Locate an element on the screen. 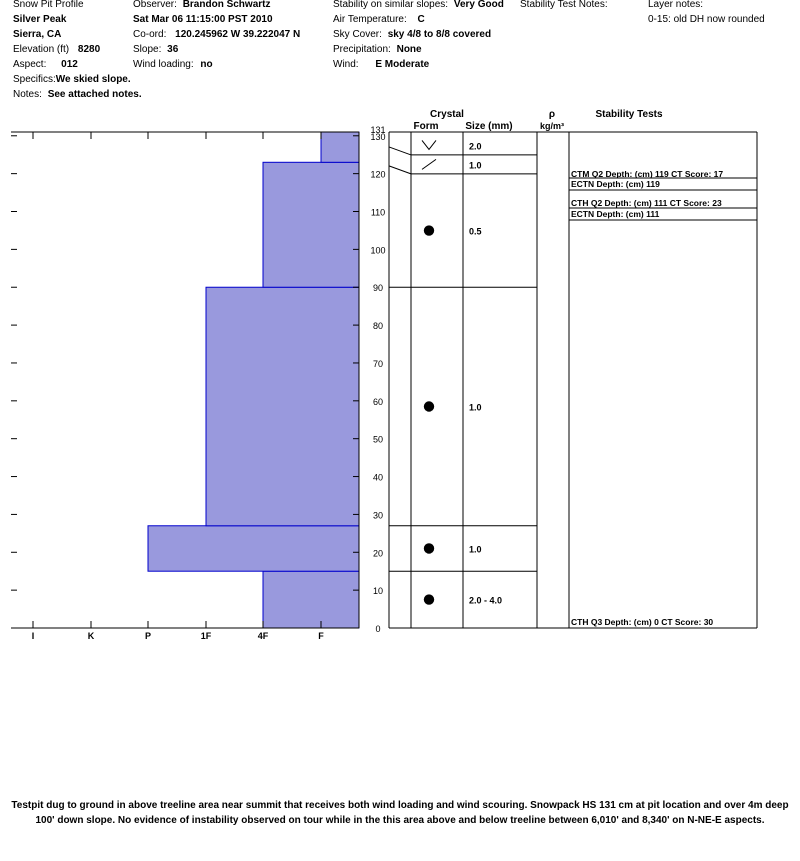  y-tick-label: 60 is located at coordinates (378, 402).